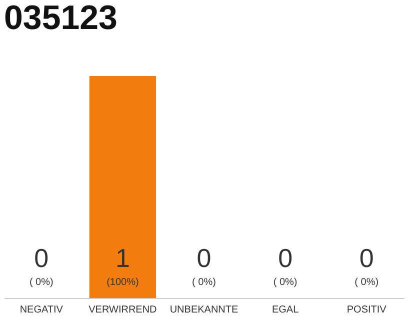  What do you see at coordinates (61, 18) in the screenshot?
I see `chart-title: 035123` at bounding box center [61, 18].